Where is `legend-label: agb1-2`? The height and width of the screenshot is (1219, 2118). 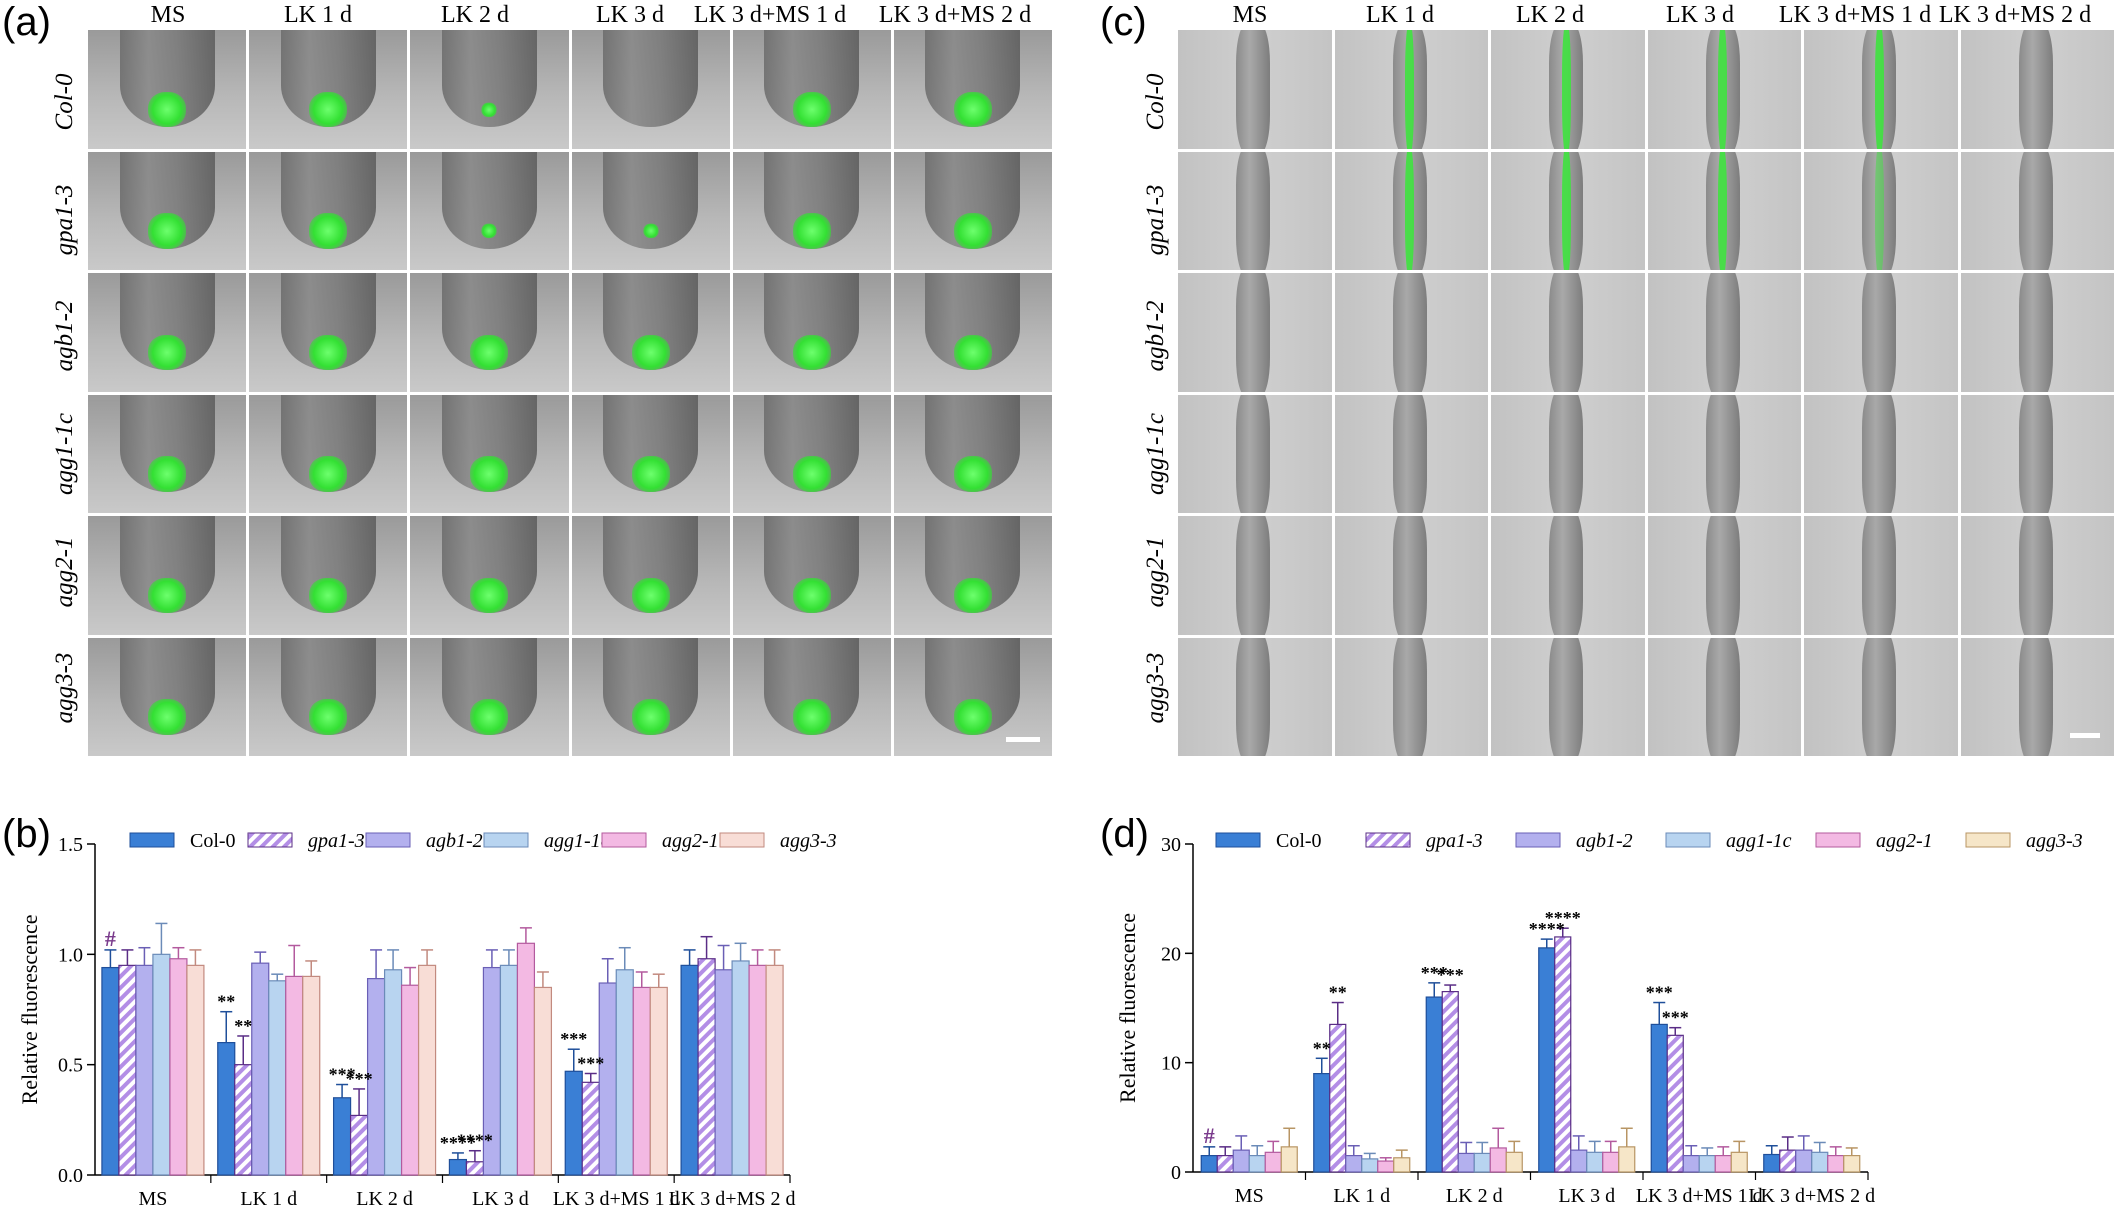 legend-label: agb1-2 is located at coordinates (454, 841).